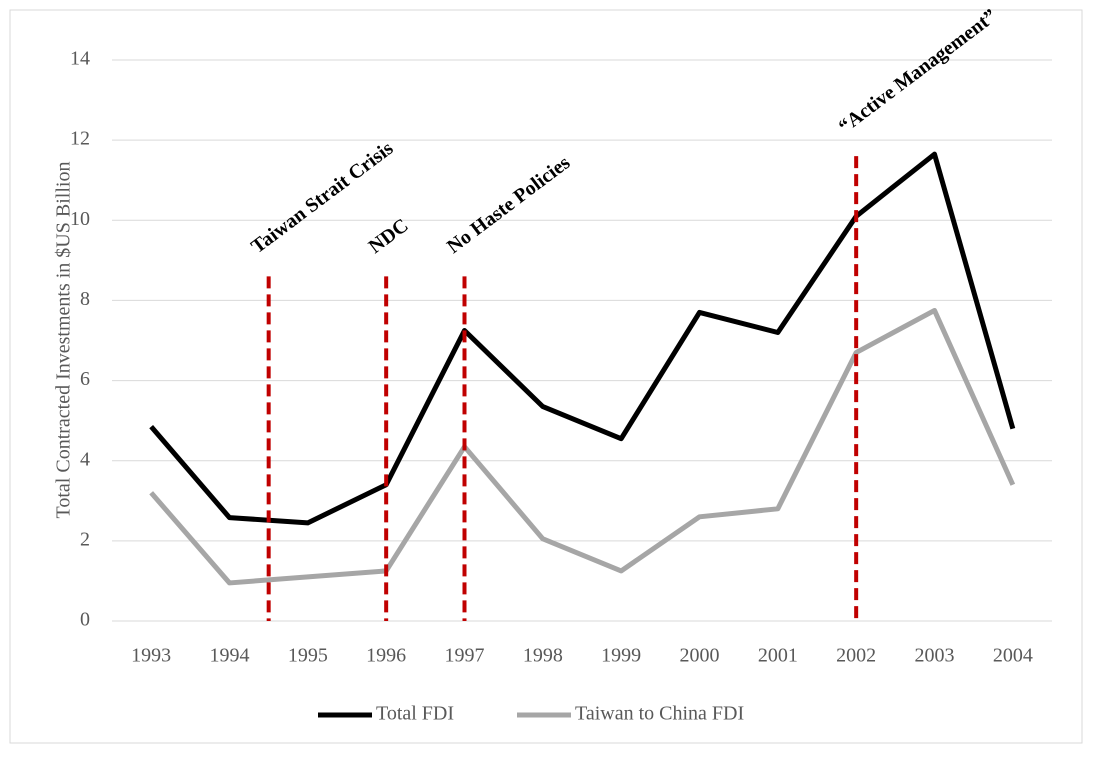 This screenshot has width=1093, height=759. I want to click on x-tick-label: 1997, so click(465, 656).